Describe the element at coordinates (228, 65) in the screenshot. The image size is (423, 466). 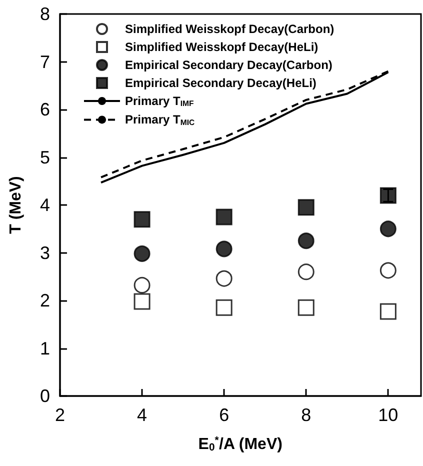
I see `legend-label: Empirical Secondary Decay(Carbon)` at that location.